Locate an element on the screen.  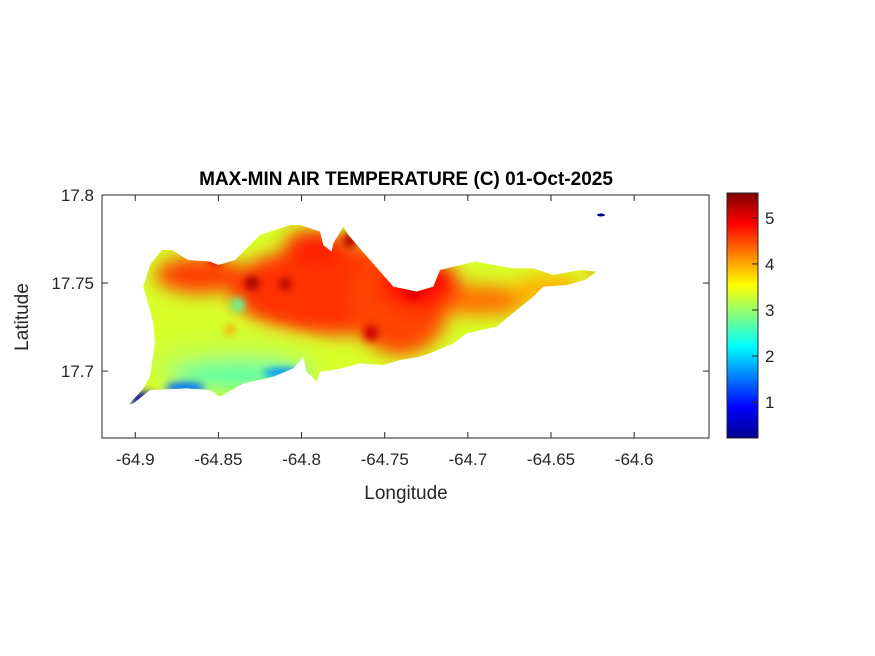
y-axis-label: Latitude is located at coordinates (22, 317).